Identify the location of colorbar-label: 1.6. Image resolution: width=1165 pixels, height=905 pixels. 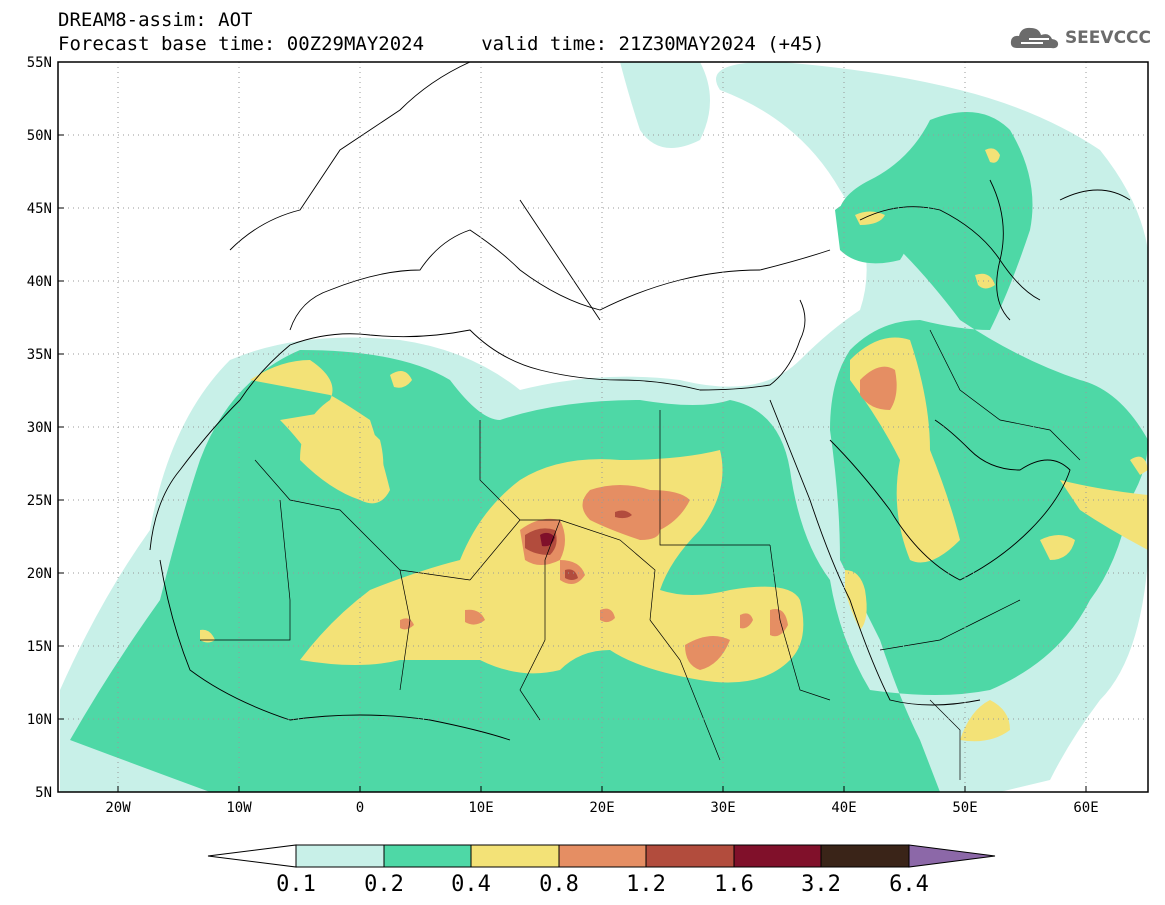
(734, 884).